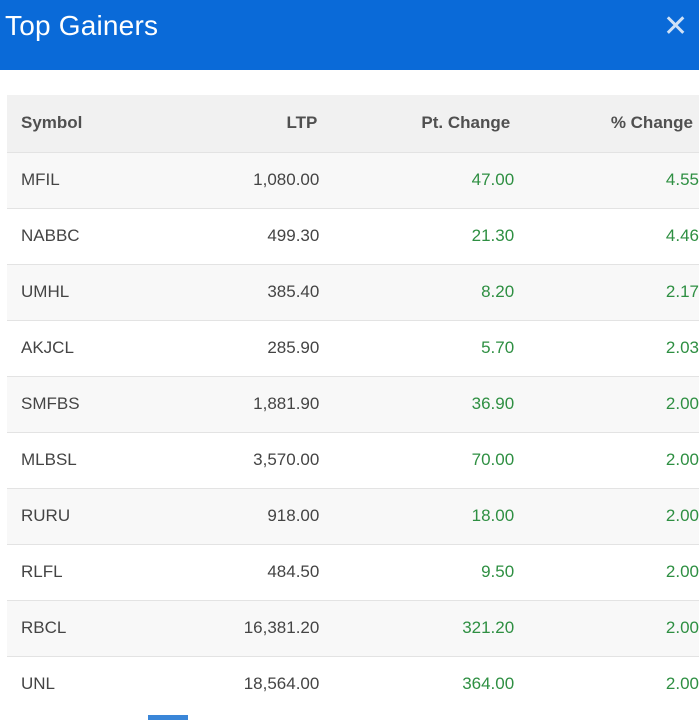  I want to click on cell-pct-change: 4.55, so click(682, 179).